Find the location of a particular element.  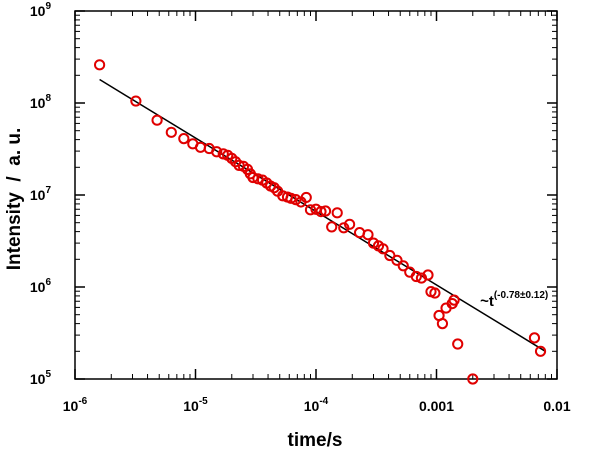

fit-annotation-prefix: ~t is located at coordinates (487, 301).